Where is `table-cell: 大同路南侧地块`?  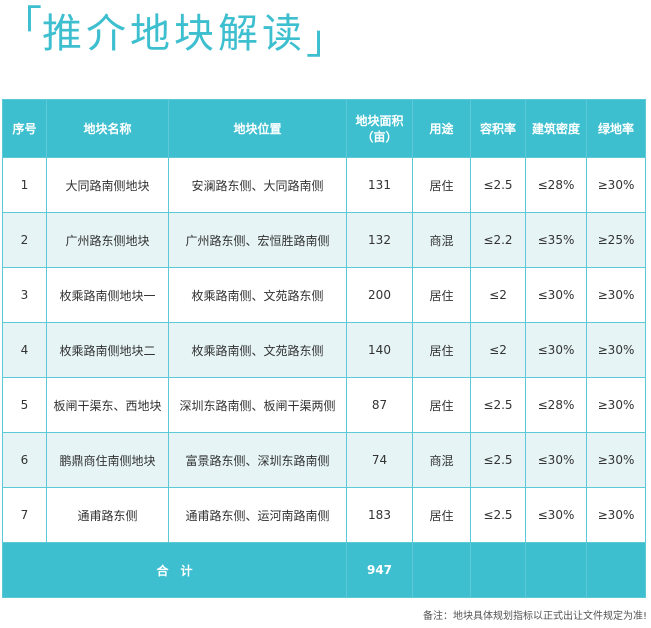
table-cell: 大同路南侧地块 is located at coordinates (107, 185).